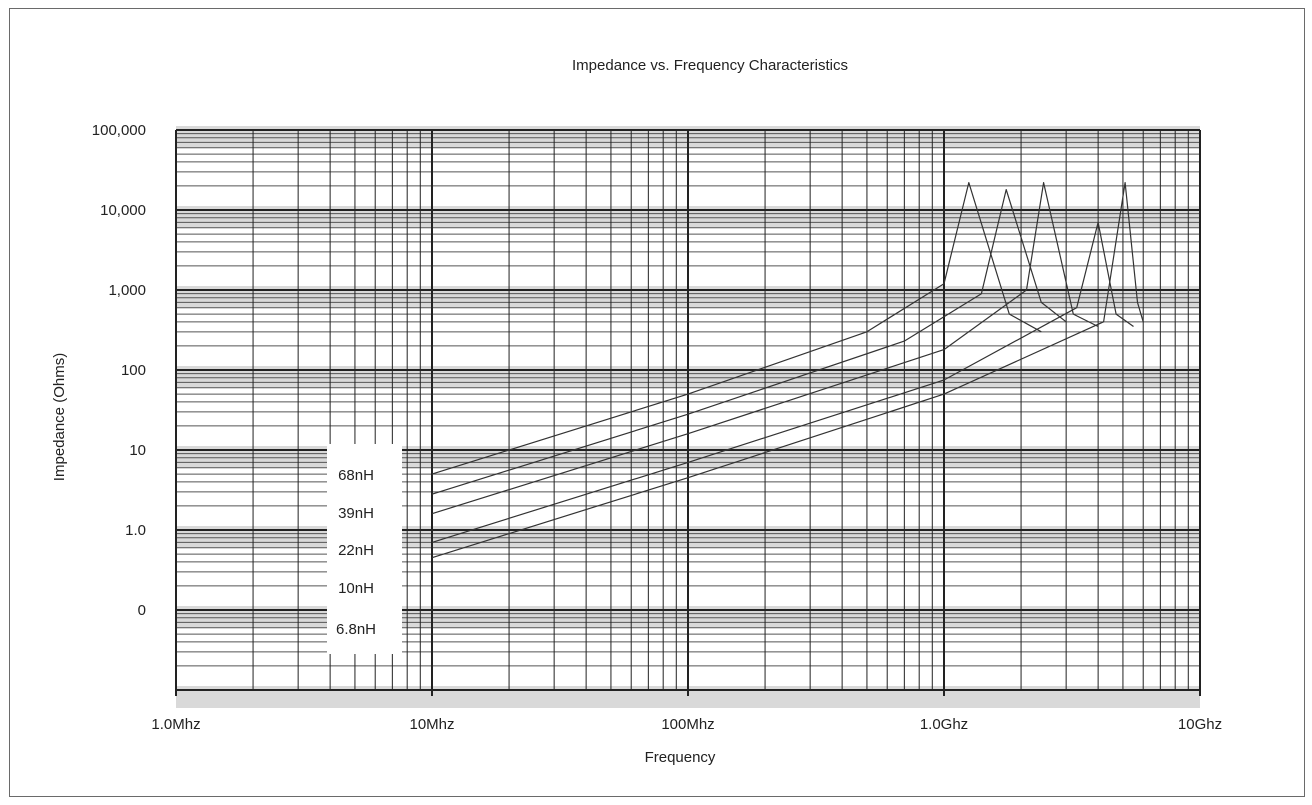 The image size is (1312, 805). Describe the element at coordinates (135, 530) in the screenshot. I see `y-tick-label: 1.0` at that location.